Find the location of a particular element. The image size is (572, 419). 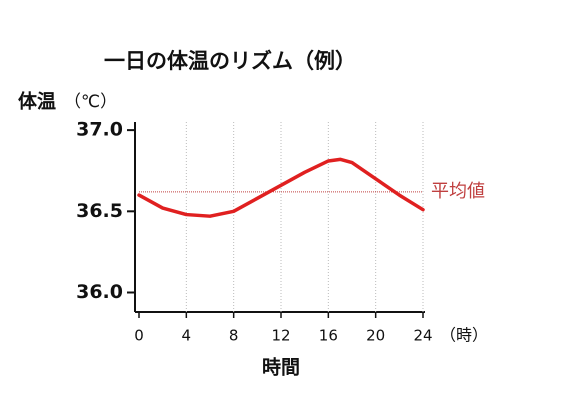

x-unit: （時） is located at coordinates (464, 335).